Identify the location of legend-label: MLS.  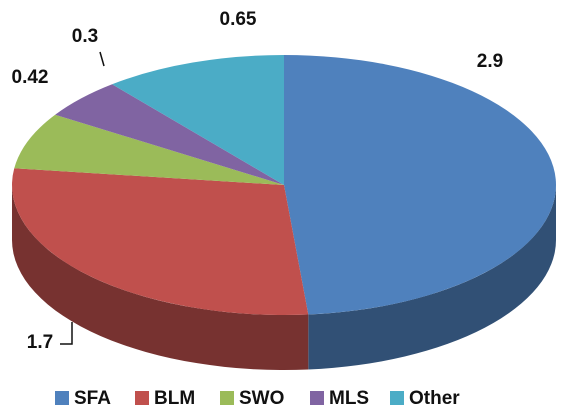
(349, 398).